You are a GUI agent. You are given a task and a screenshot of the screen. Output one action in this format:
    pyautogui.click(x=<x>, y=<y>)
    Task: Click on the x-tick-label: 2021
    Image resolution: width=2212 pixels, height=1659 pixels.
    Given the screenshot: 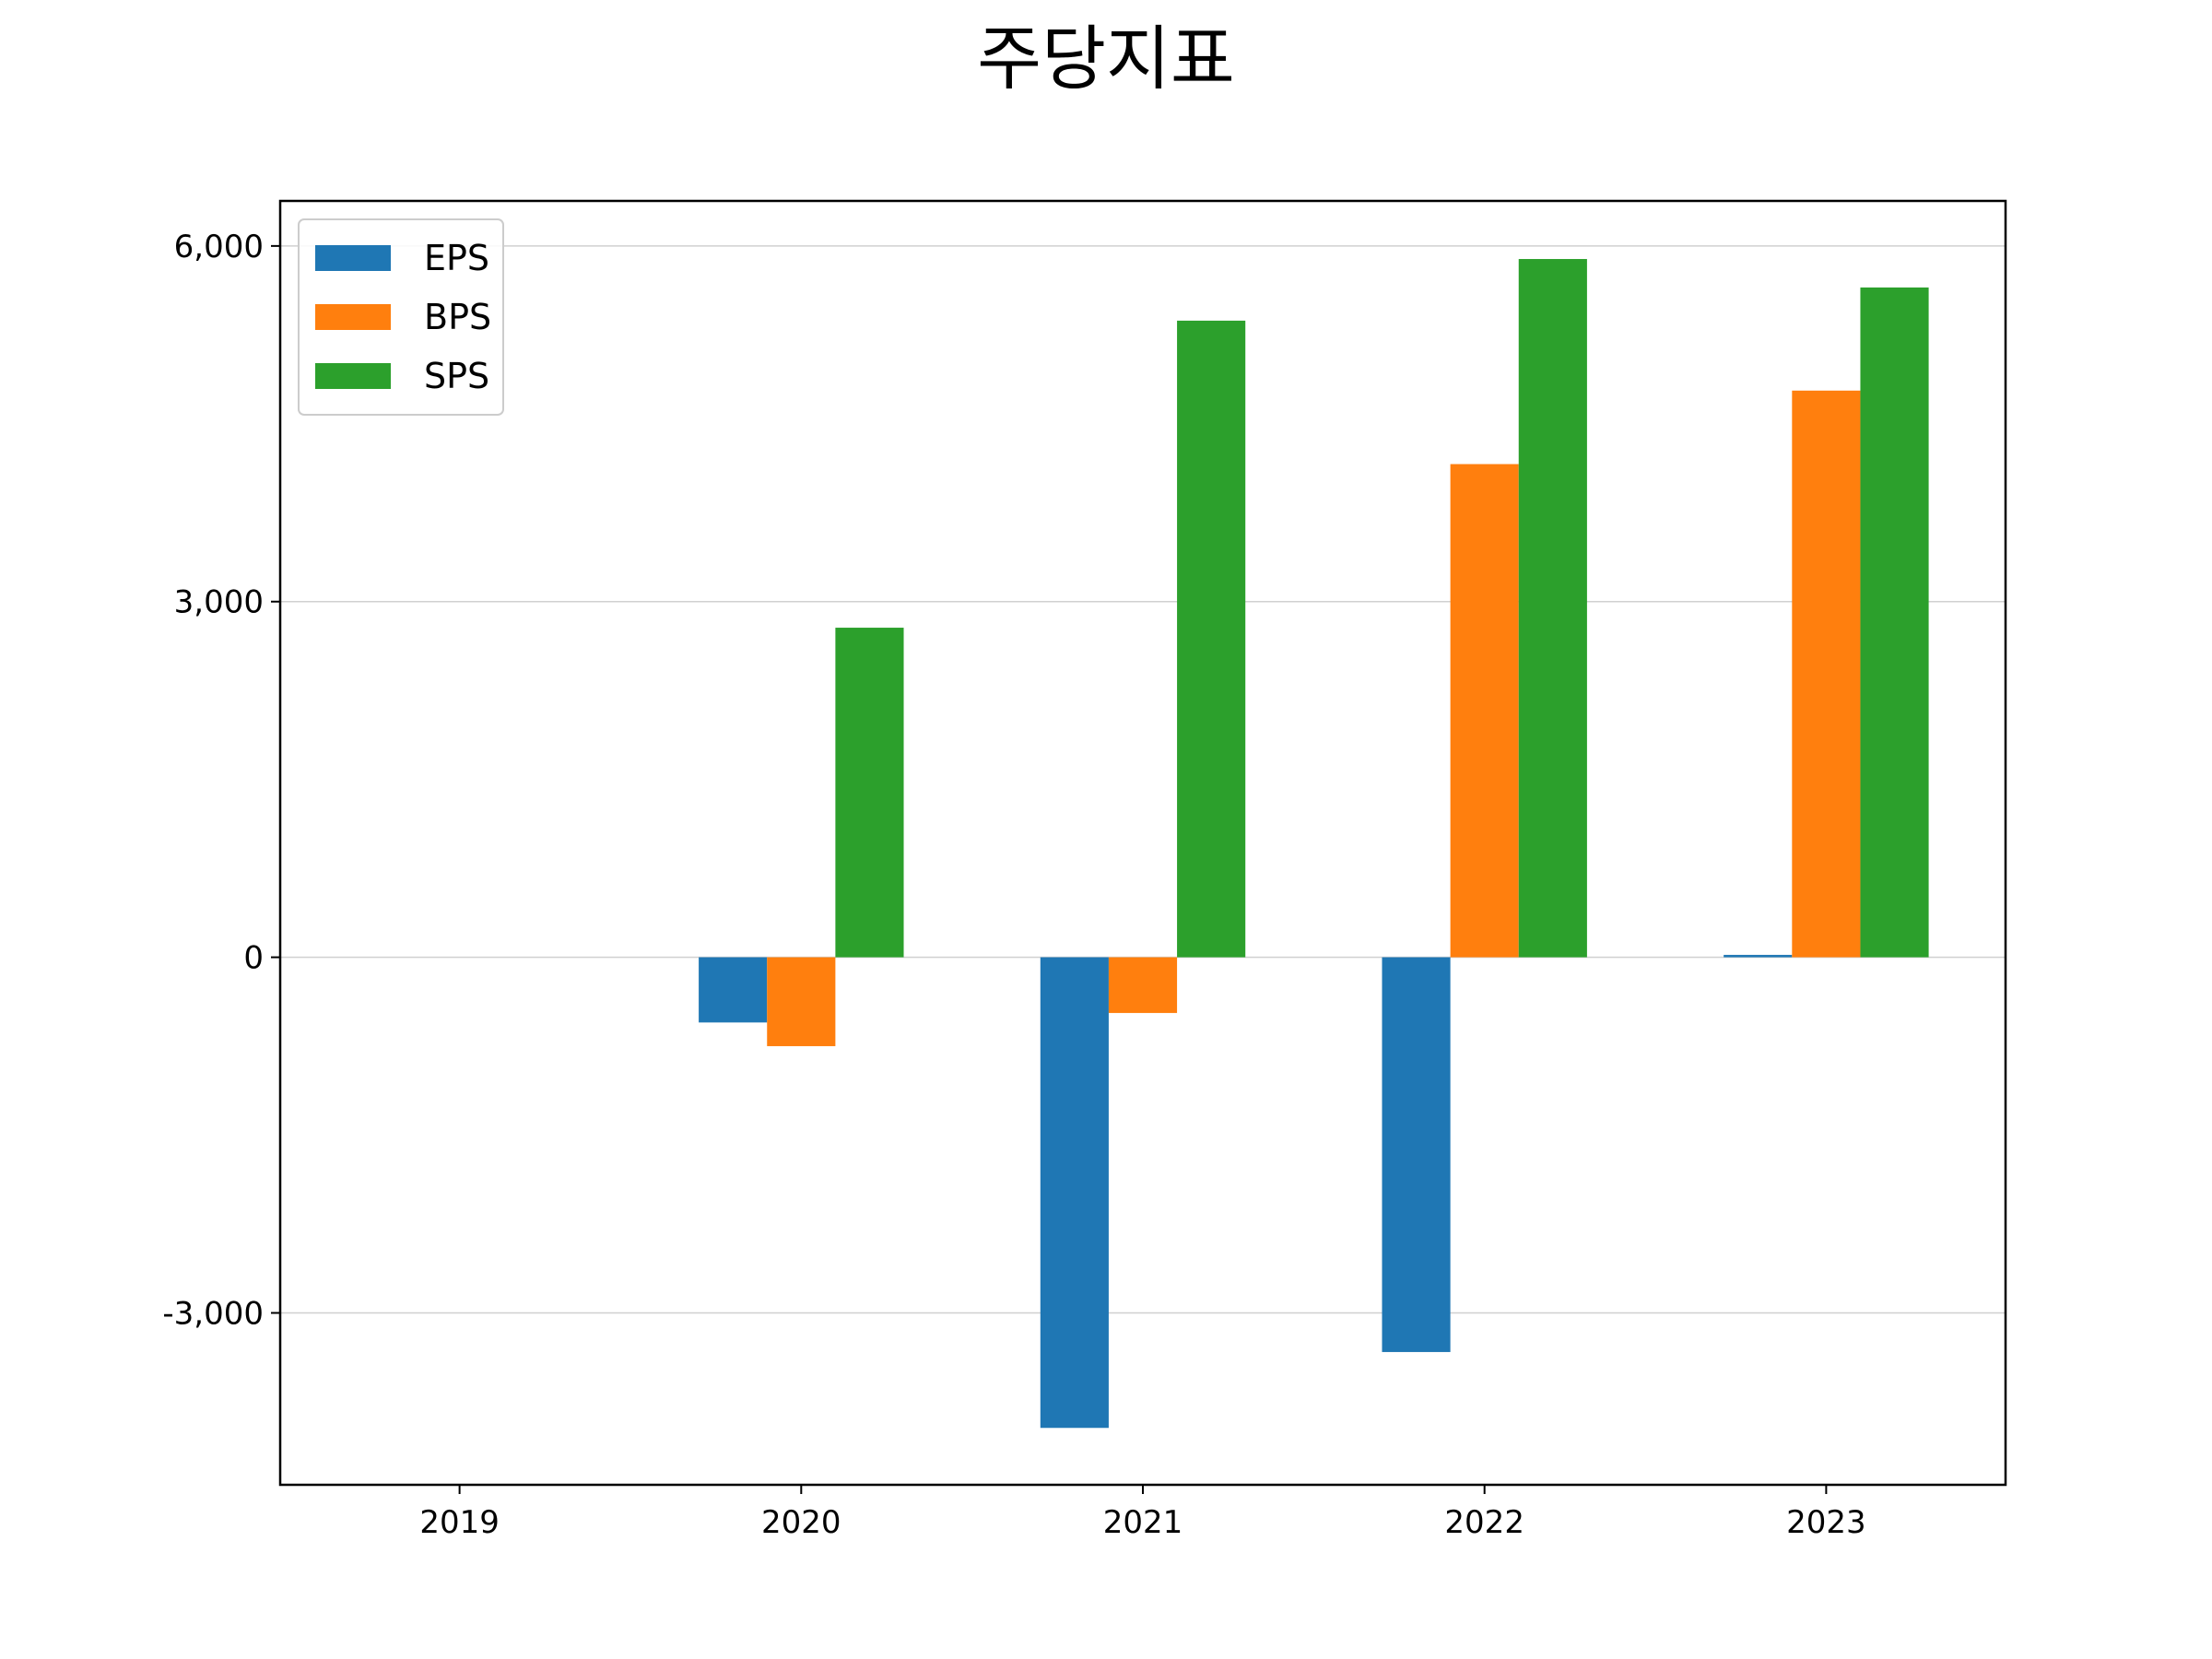 What is the action you would take?
    pyautogui.click(x=1143, y=1522)
    